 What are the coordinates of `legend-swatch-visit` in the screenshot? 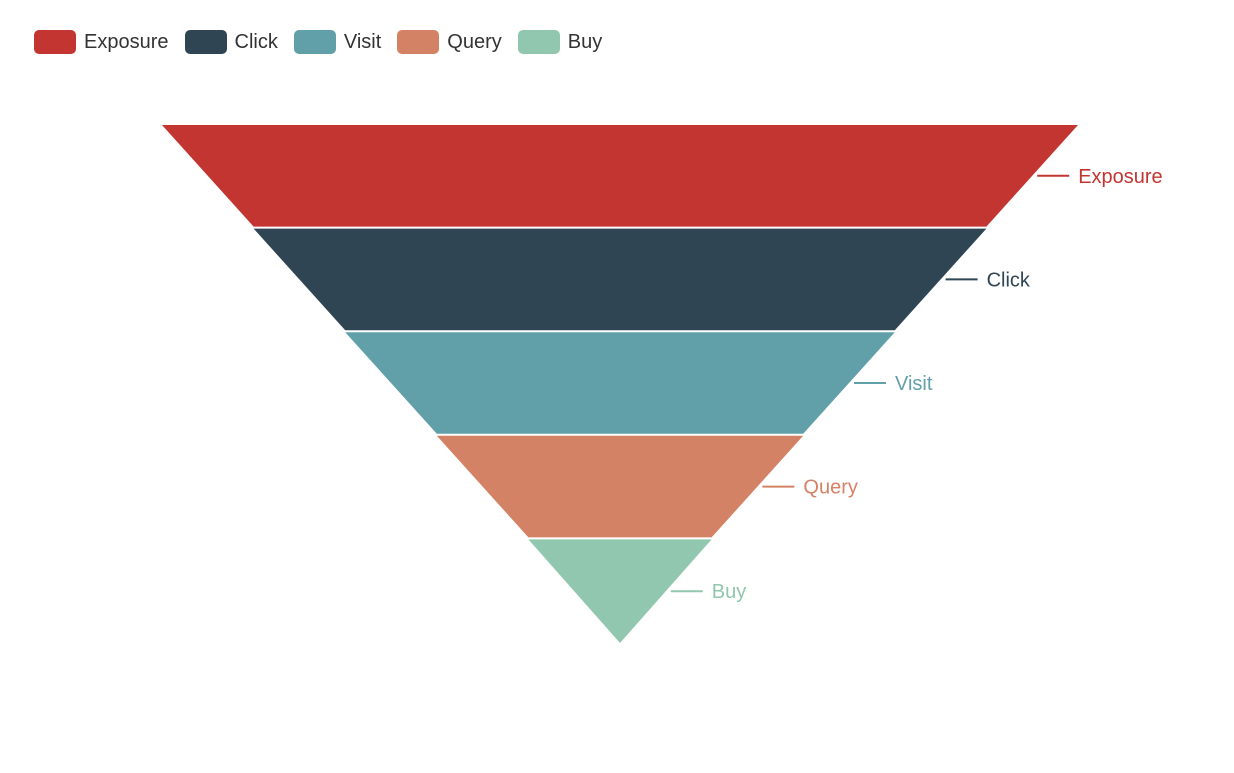 It's located at (314, 42).